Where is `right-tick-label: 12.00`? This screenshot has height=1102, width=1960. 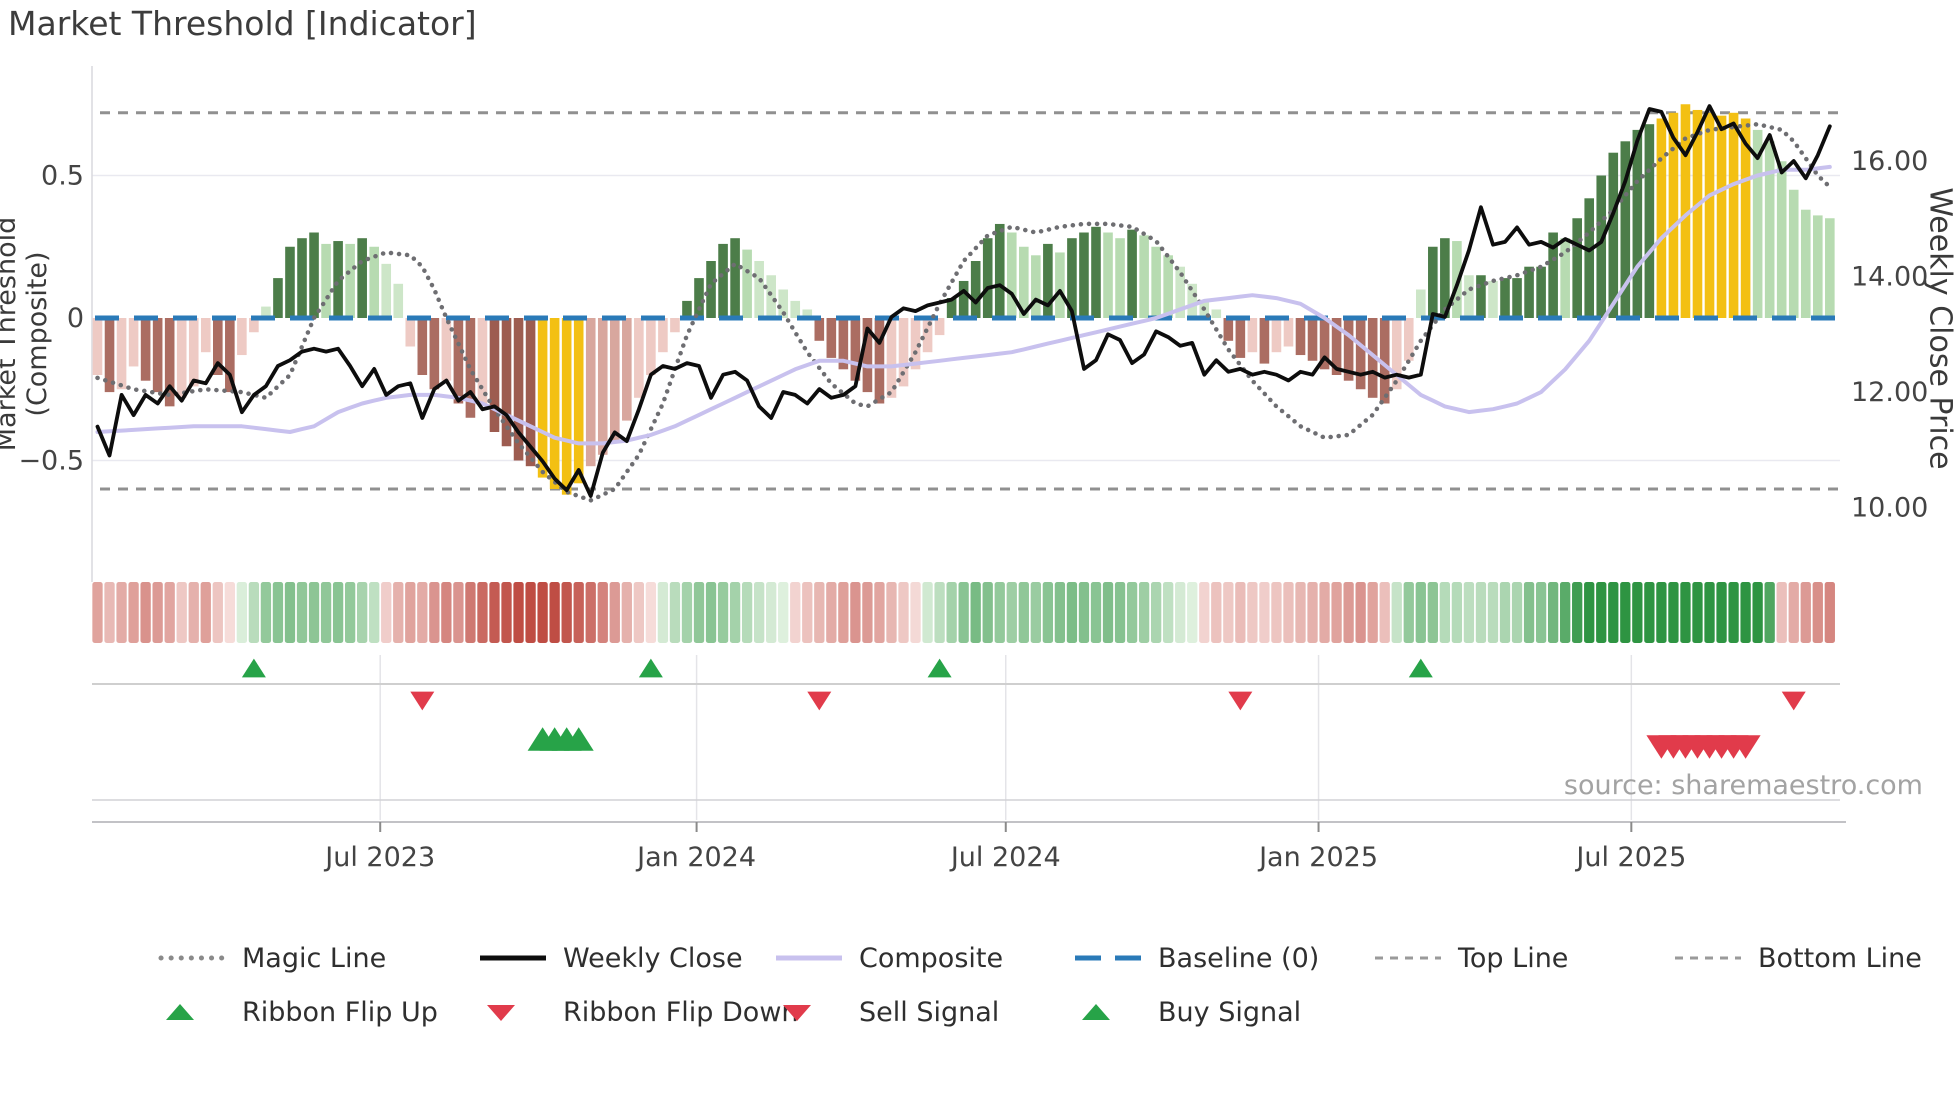
right-tick-label: 12.00 is located at coordinates (1889, 392).